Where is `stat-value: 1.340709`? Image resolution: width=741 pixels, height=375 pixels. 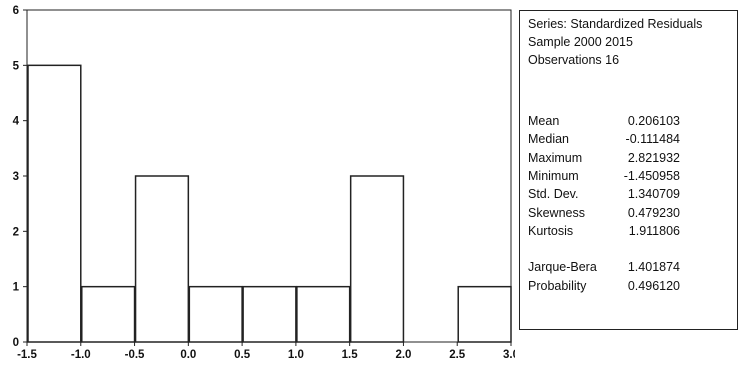
stat-value: 1.340709 is located at coordinates (653, 194).